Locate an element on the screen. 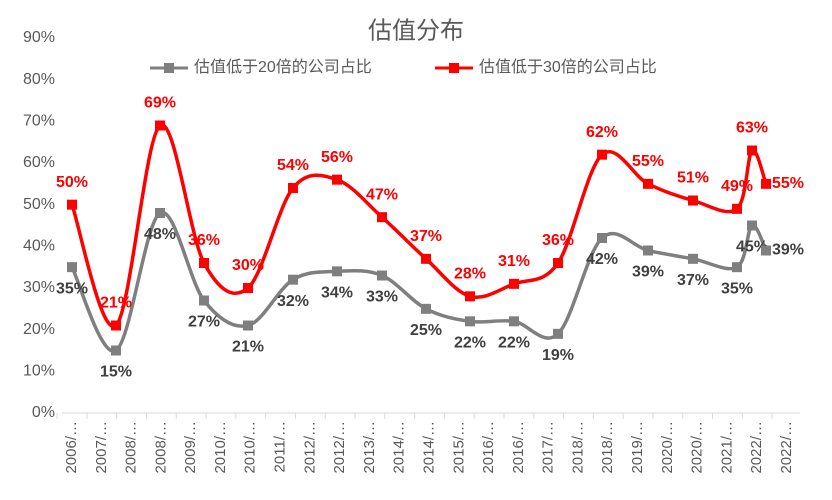  value-label: 62% is located at coordinates (602, 132).